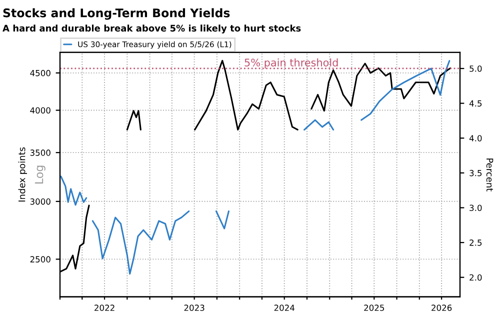 The image size is (500, 328). I want to click on y2-tick-label: 2.0, so click(476, 277).